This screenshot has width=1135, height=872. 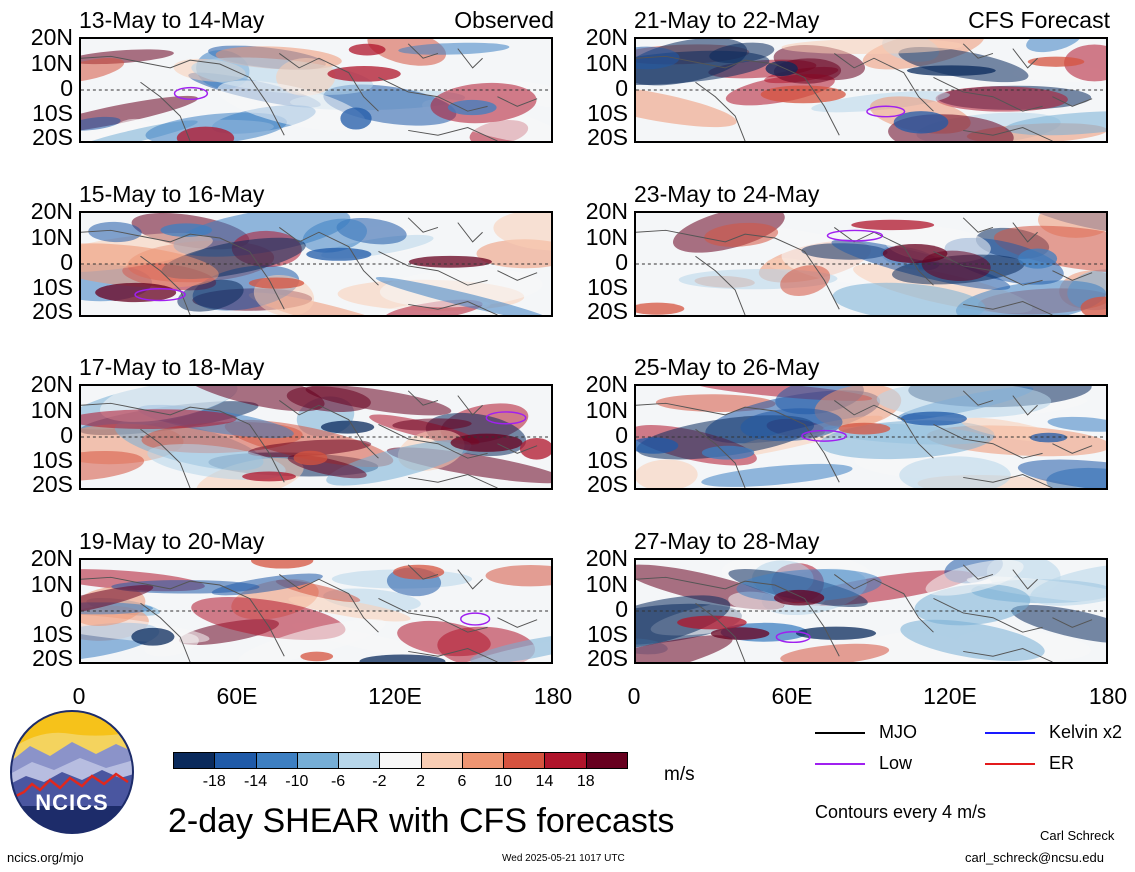 I want to click on ncics-logo: NCICS, so click(x=72, y=772).